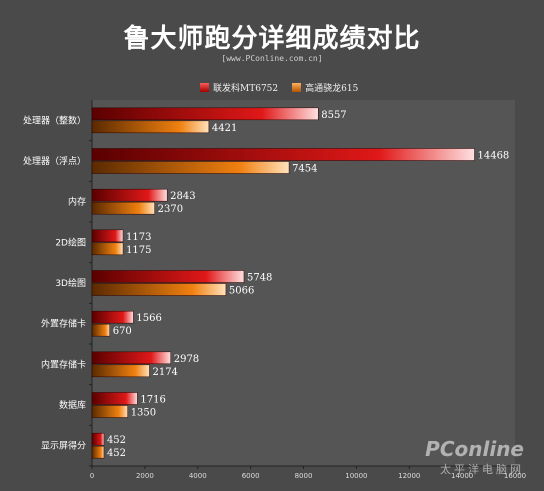  Describe the element at coordinates (251, 476) in the screenshot. I see `x-tick-label: 6000` at that location.